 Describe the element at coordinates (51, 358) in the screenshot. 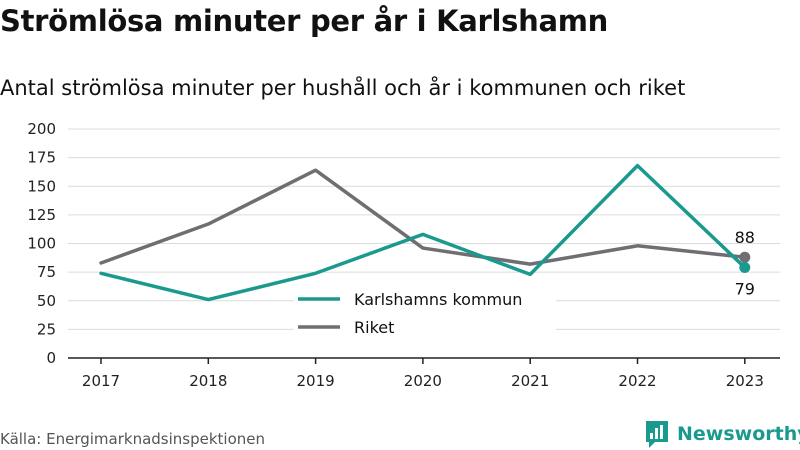

I see `y-tick-label: 0` at that location.